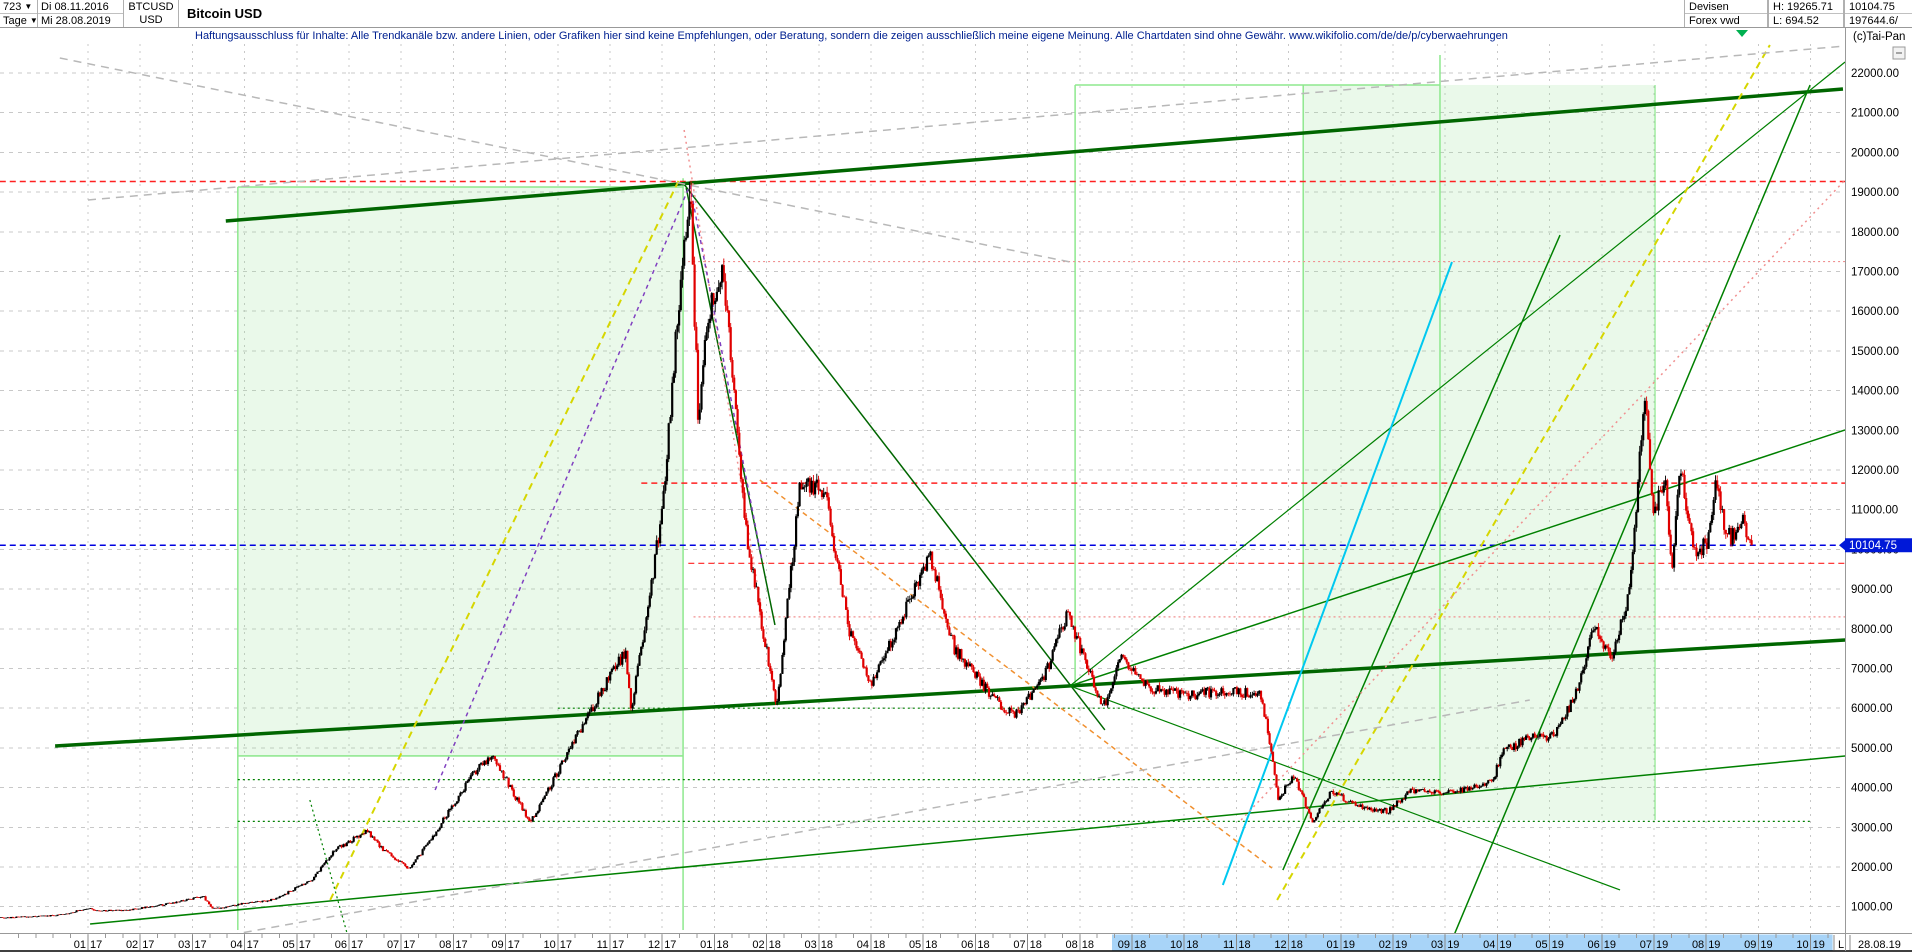 This screenshot has width=1912, height=952. What do you see at coordinates (151, 20) in the screenshot?
I see `currency-label: USD` at bounding box center [151, 20].